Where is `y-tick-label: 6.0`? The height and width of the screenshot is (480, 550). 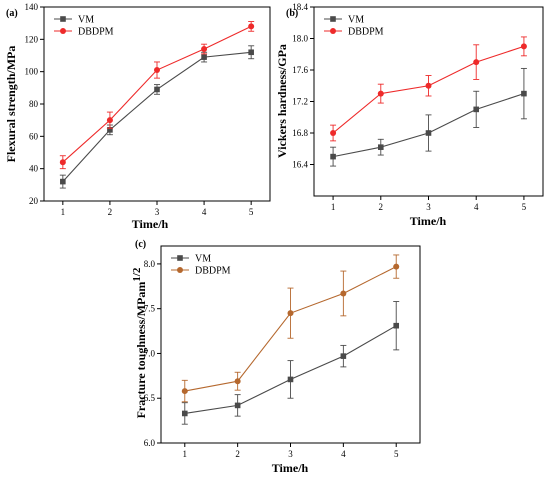 y-tick-label: 6.0 is located at coordinates (150, 443).